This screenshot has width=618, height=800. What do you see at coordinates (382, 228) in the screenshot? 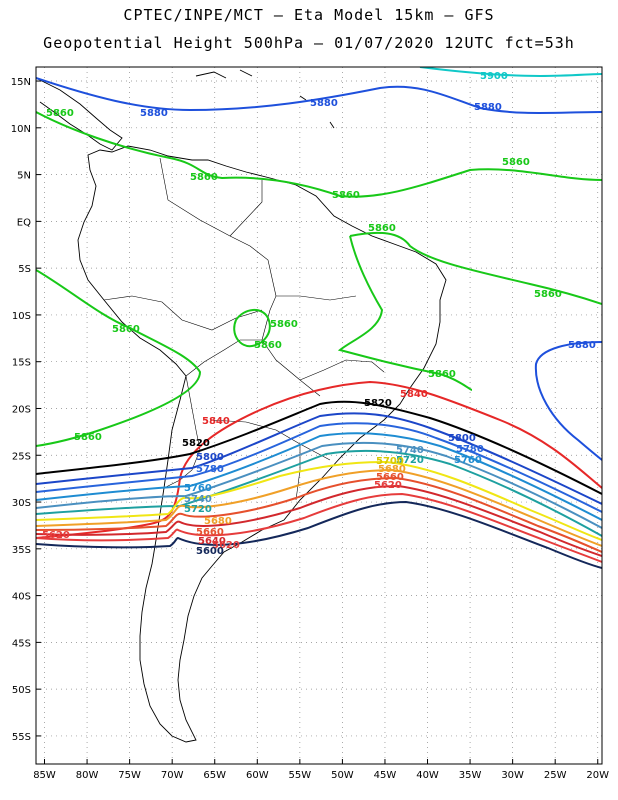
I see `label-5860-e: 5860` at bounding box center [382, 228].